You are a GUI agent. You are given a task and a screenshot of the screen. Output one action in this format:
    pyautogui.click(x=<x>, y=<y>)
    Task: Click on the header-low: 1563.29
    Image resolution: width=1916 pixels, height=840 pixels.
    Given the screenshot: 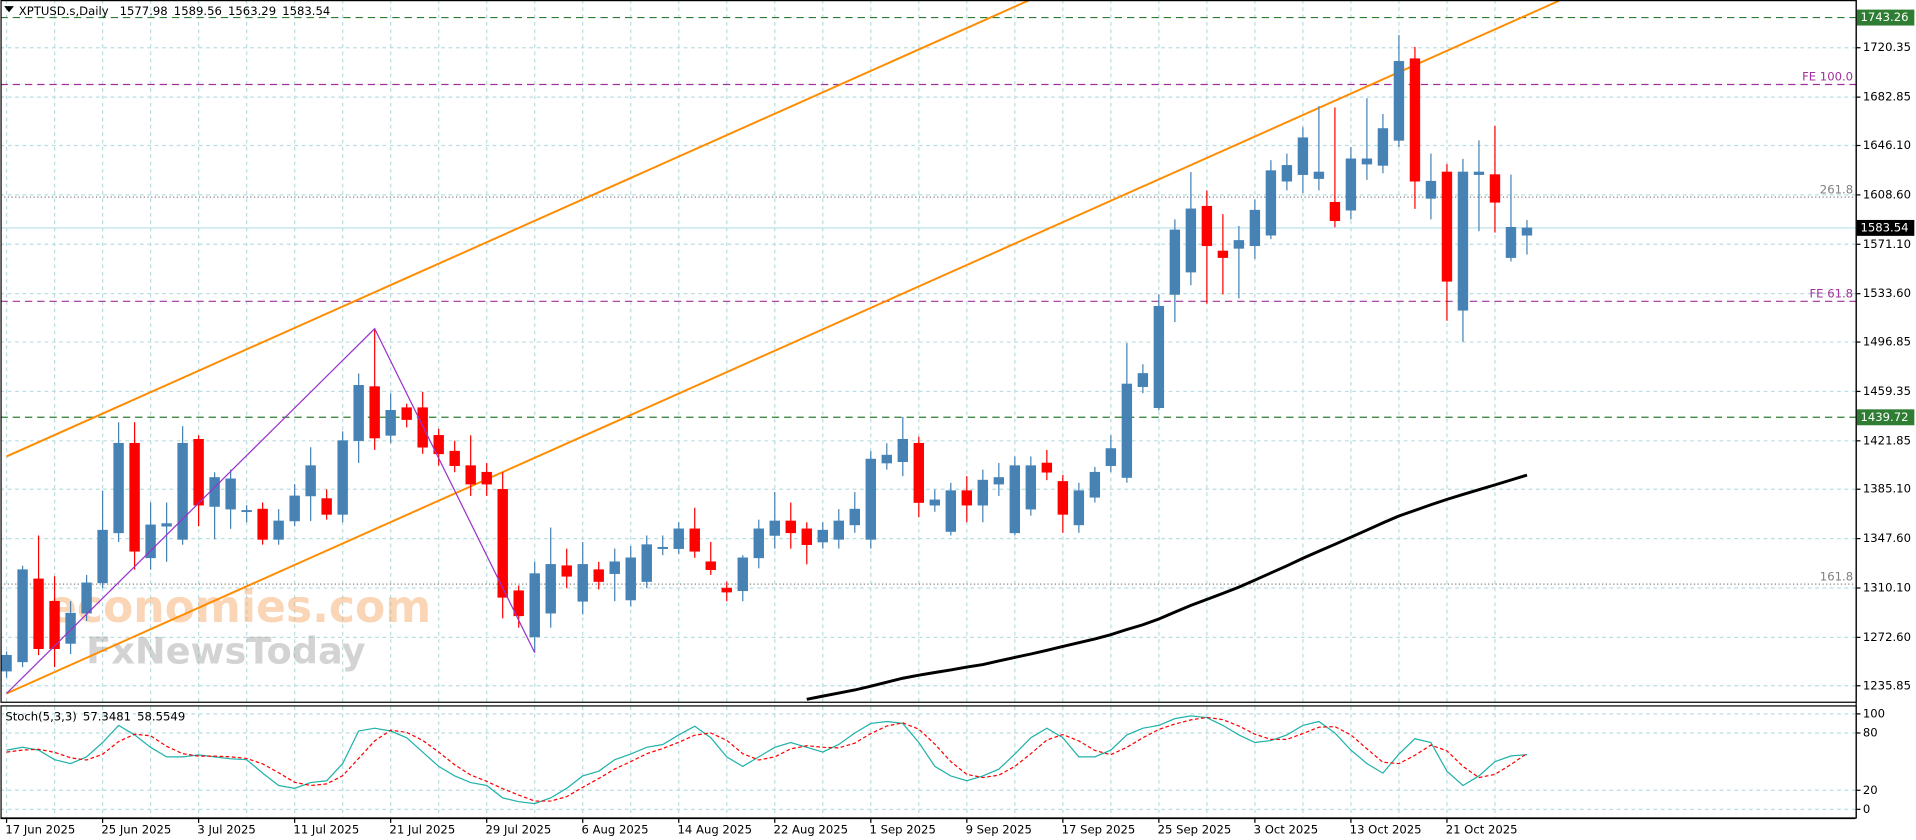 What is the action you would take?
    pyautogui.click(x=252, y=11)
    